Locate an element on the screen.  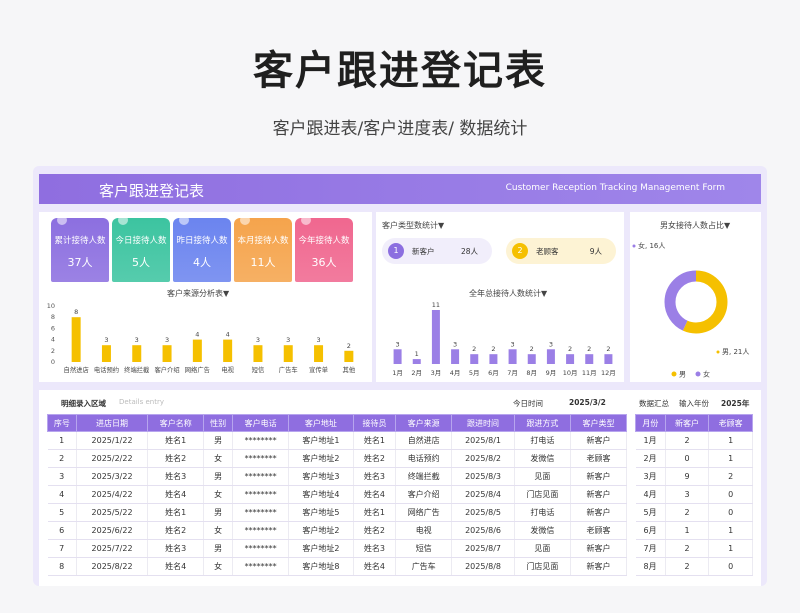
detail-cell: 老顾客 is located at coordinates (599, 530).